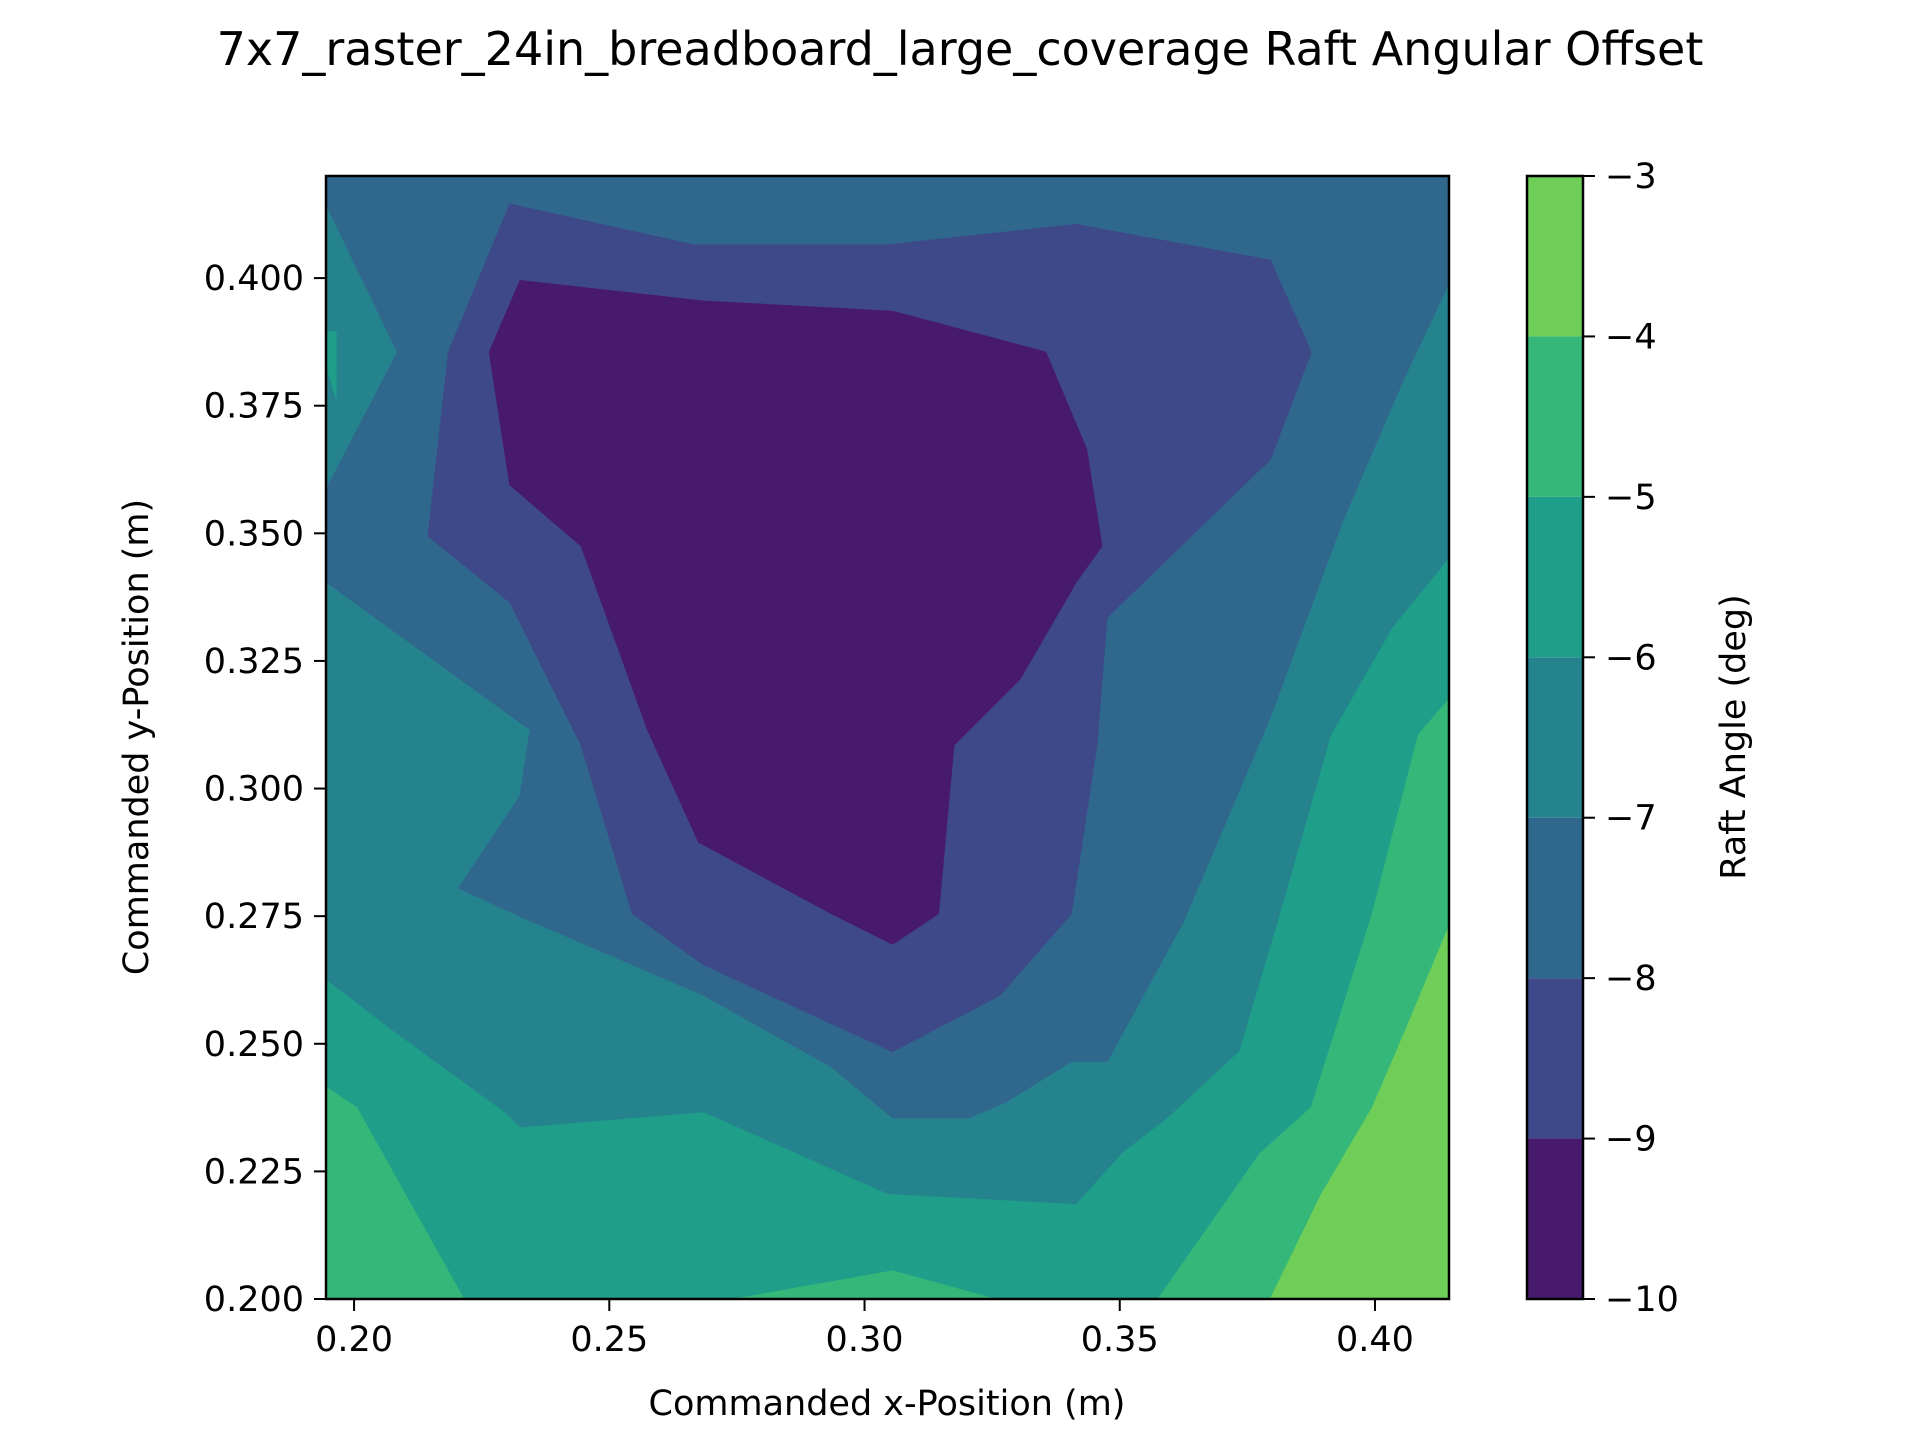 This screenshot has height=1440, width=1920. Describe the element at coordinates (254, 279) in the screenshot. I see `y-tick-label-8: 0.400` at that location.